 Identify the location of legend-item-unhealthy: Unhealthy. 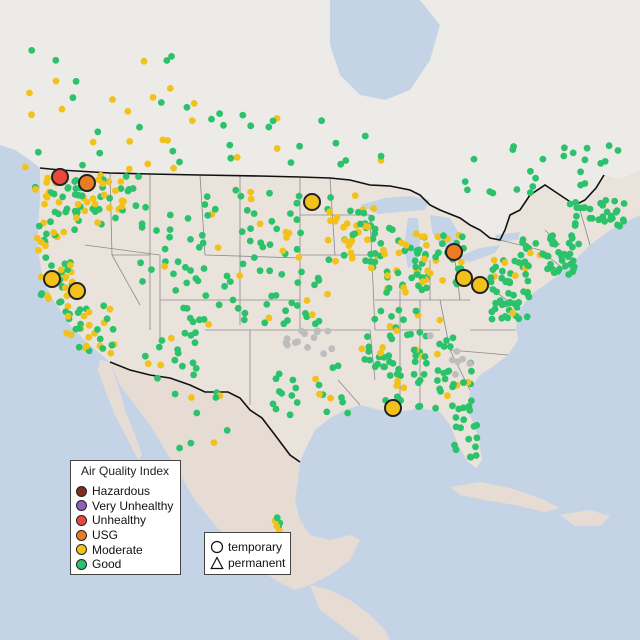
(128, 520).